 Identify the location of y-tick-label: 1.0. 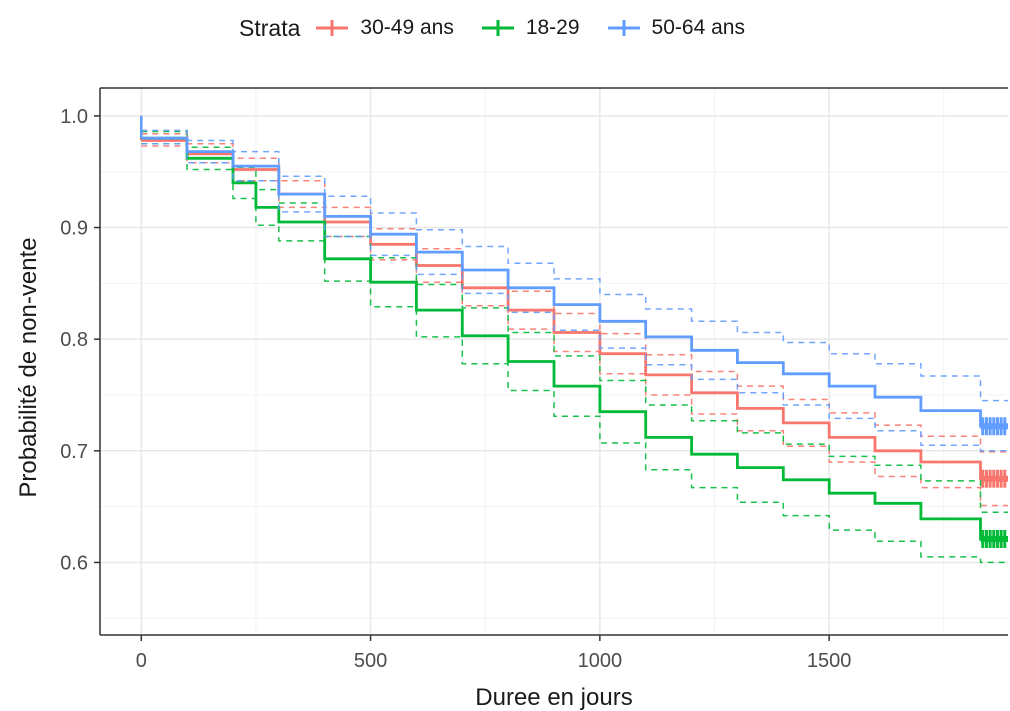
(74, 117).